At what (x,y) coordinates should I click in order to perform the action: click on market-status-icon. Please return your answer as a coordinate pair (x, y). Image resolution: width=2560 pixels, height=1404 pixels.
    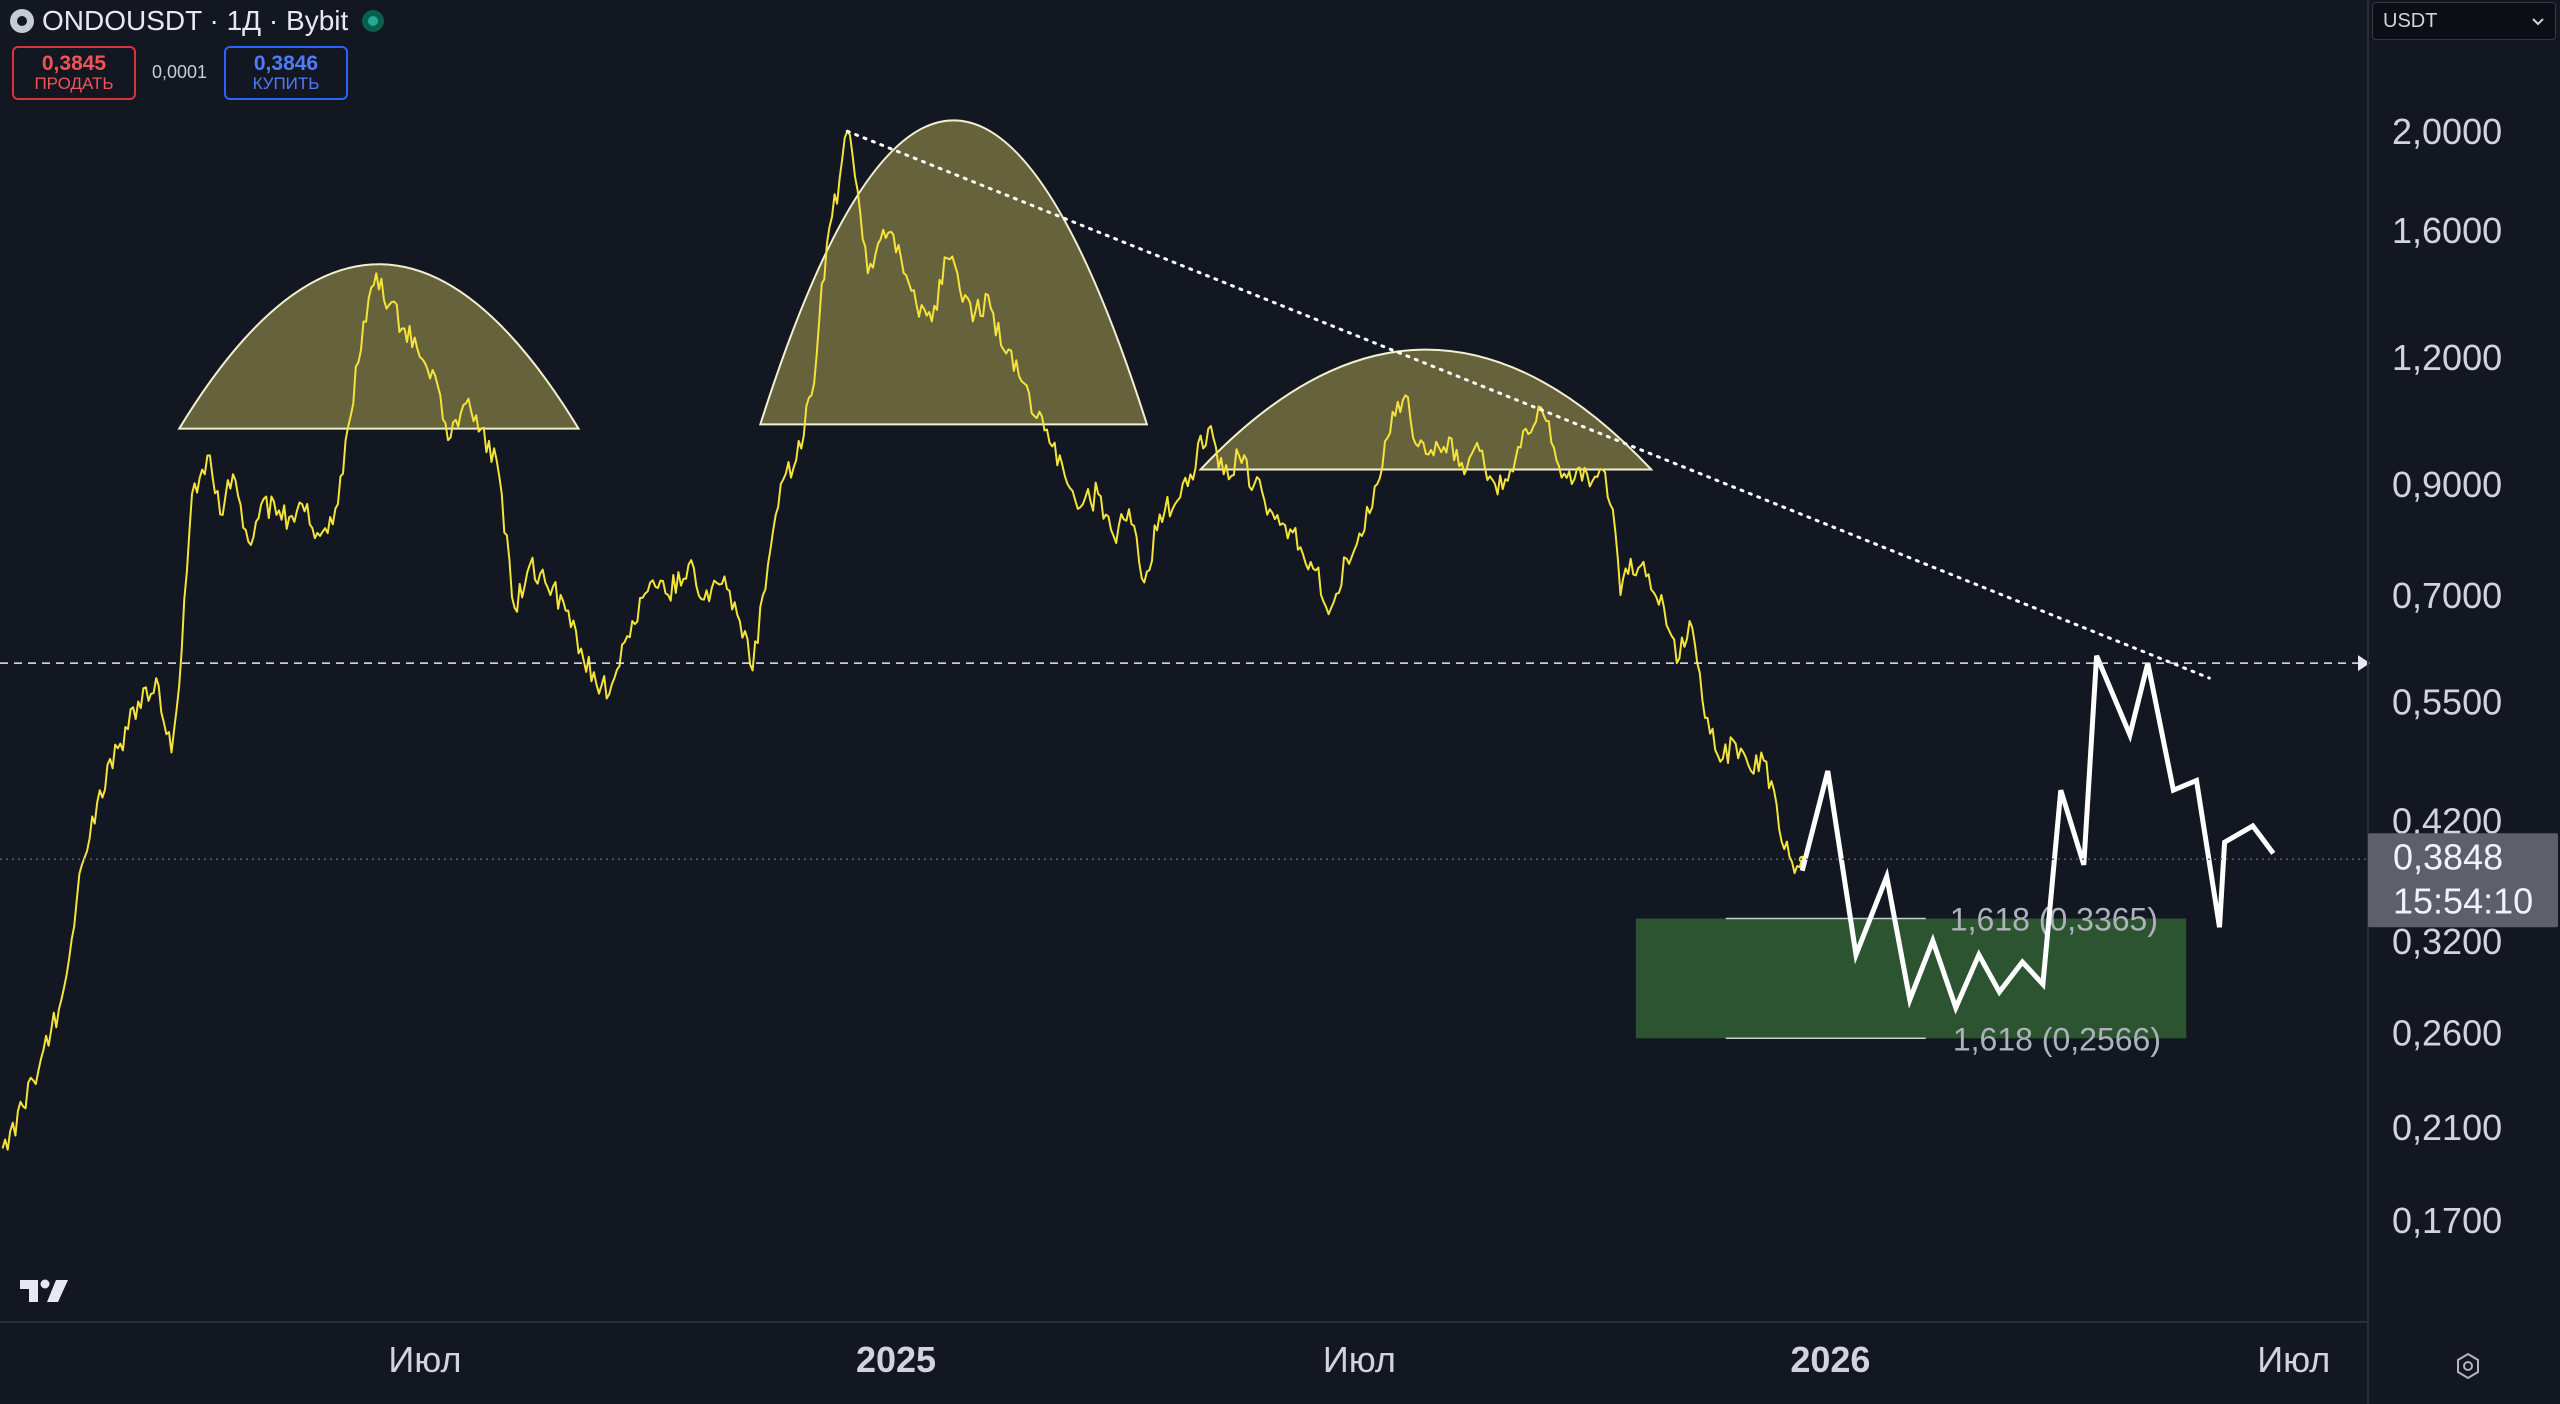
    Looking at the image, I should click on (373, 21).